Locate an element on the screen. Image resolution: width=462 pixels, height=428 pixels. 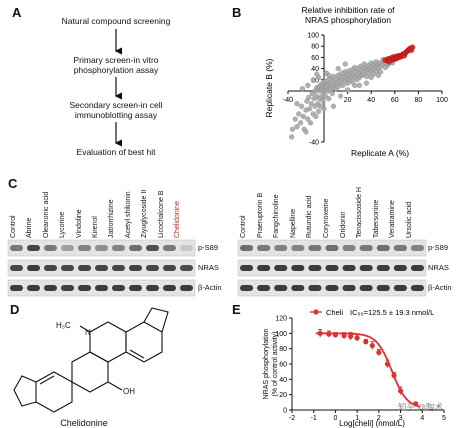
flow-step-4-line1: Evaluation of best hit is located at coordinates (116, 152).